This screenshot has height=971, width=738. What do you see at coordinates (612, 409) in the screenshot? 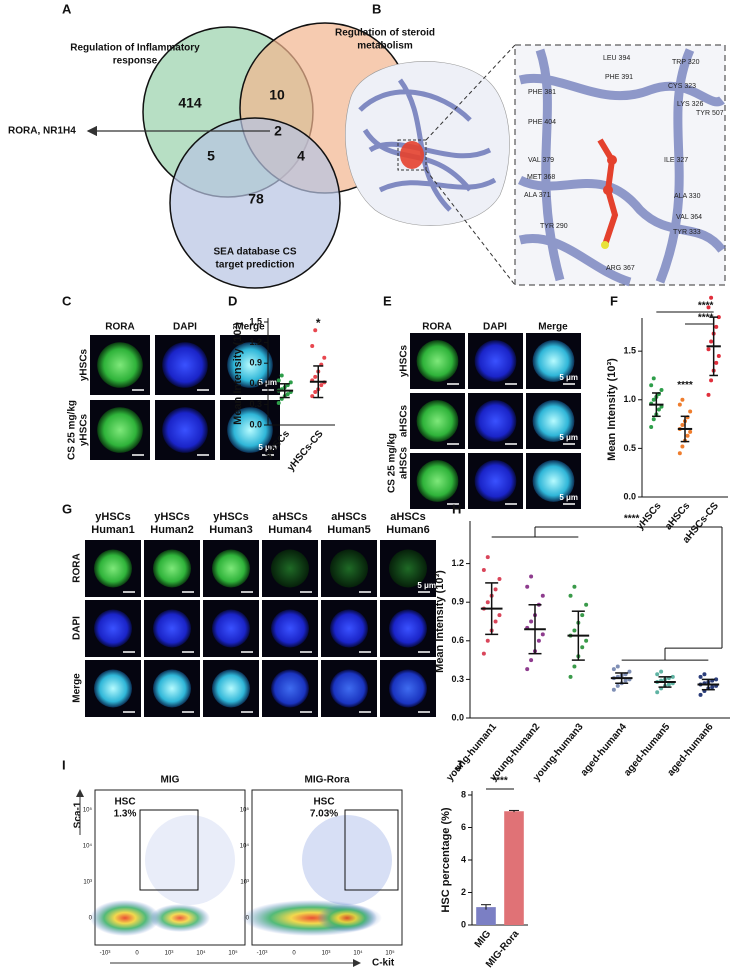
I see `y-axis-title: Mean Intensity (10³)` at bounding box center [612, 409].